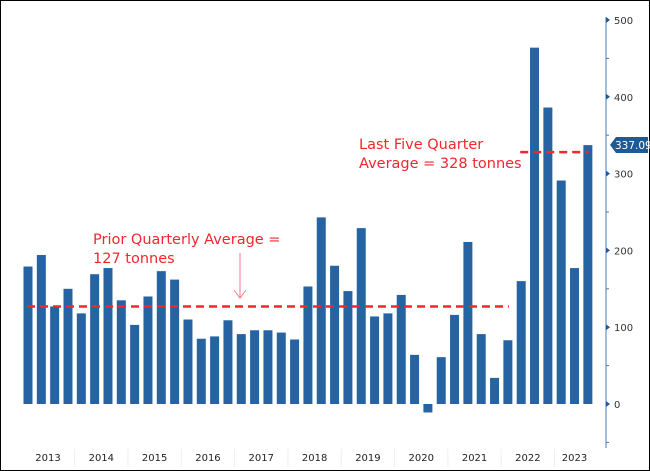 The height and width of the screenshot is (471, 650). I want to click on bar-2014Q3, so click(108, 336).